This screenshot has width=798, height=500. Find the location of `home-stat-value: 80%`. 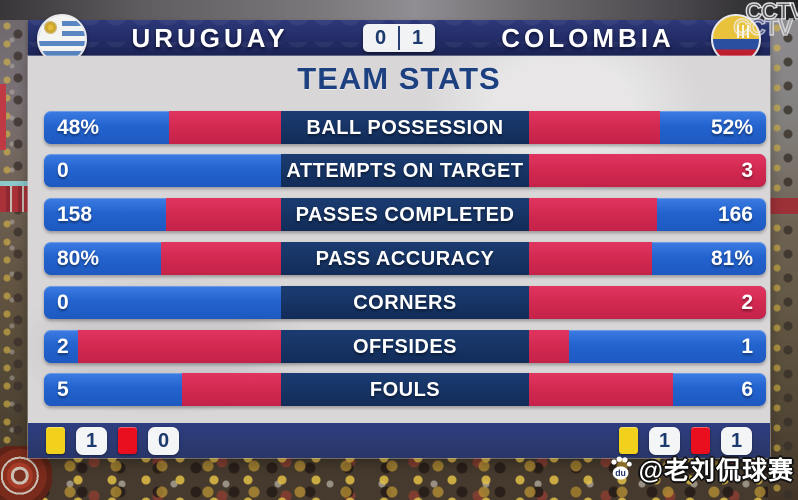

home-stat-value: 80% is located at coordinates (78, 258).